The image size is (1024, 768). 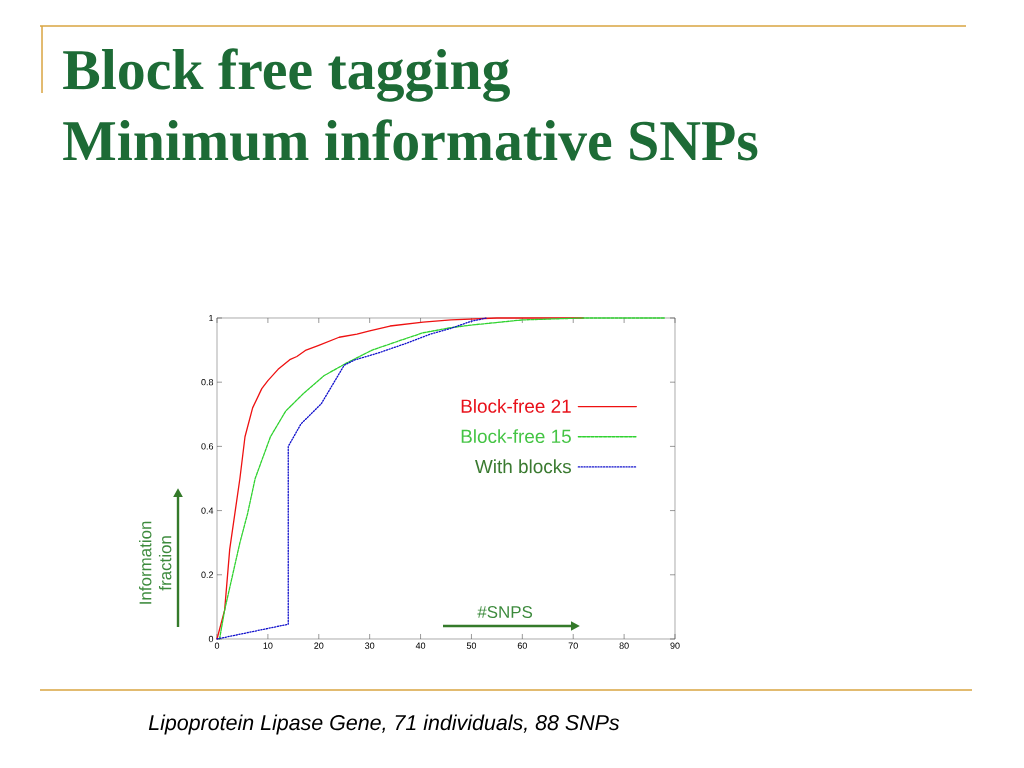 What do you see at coordinates (420, 645) in the screenshot?
I see `x-tick-label: 40` at bounding box center [420, 645].